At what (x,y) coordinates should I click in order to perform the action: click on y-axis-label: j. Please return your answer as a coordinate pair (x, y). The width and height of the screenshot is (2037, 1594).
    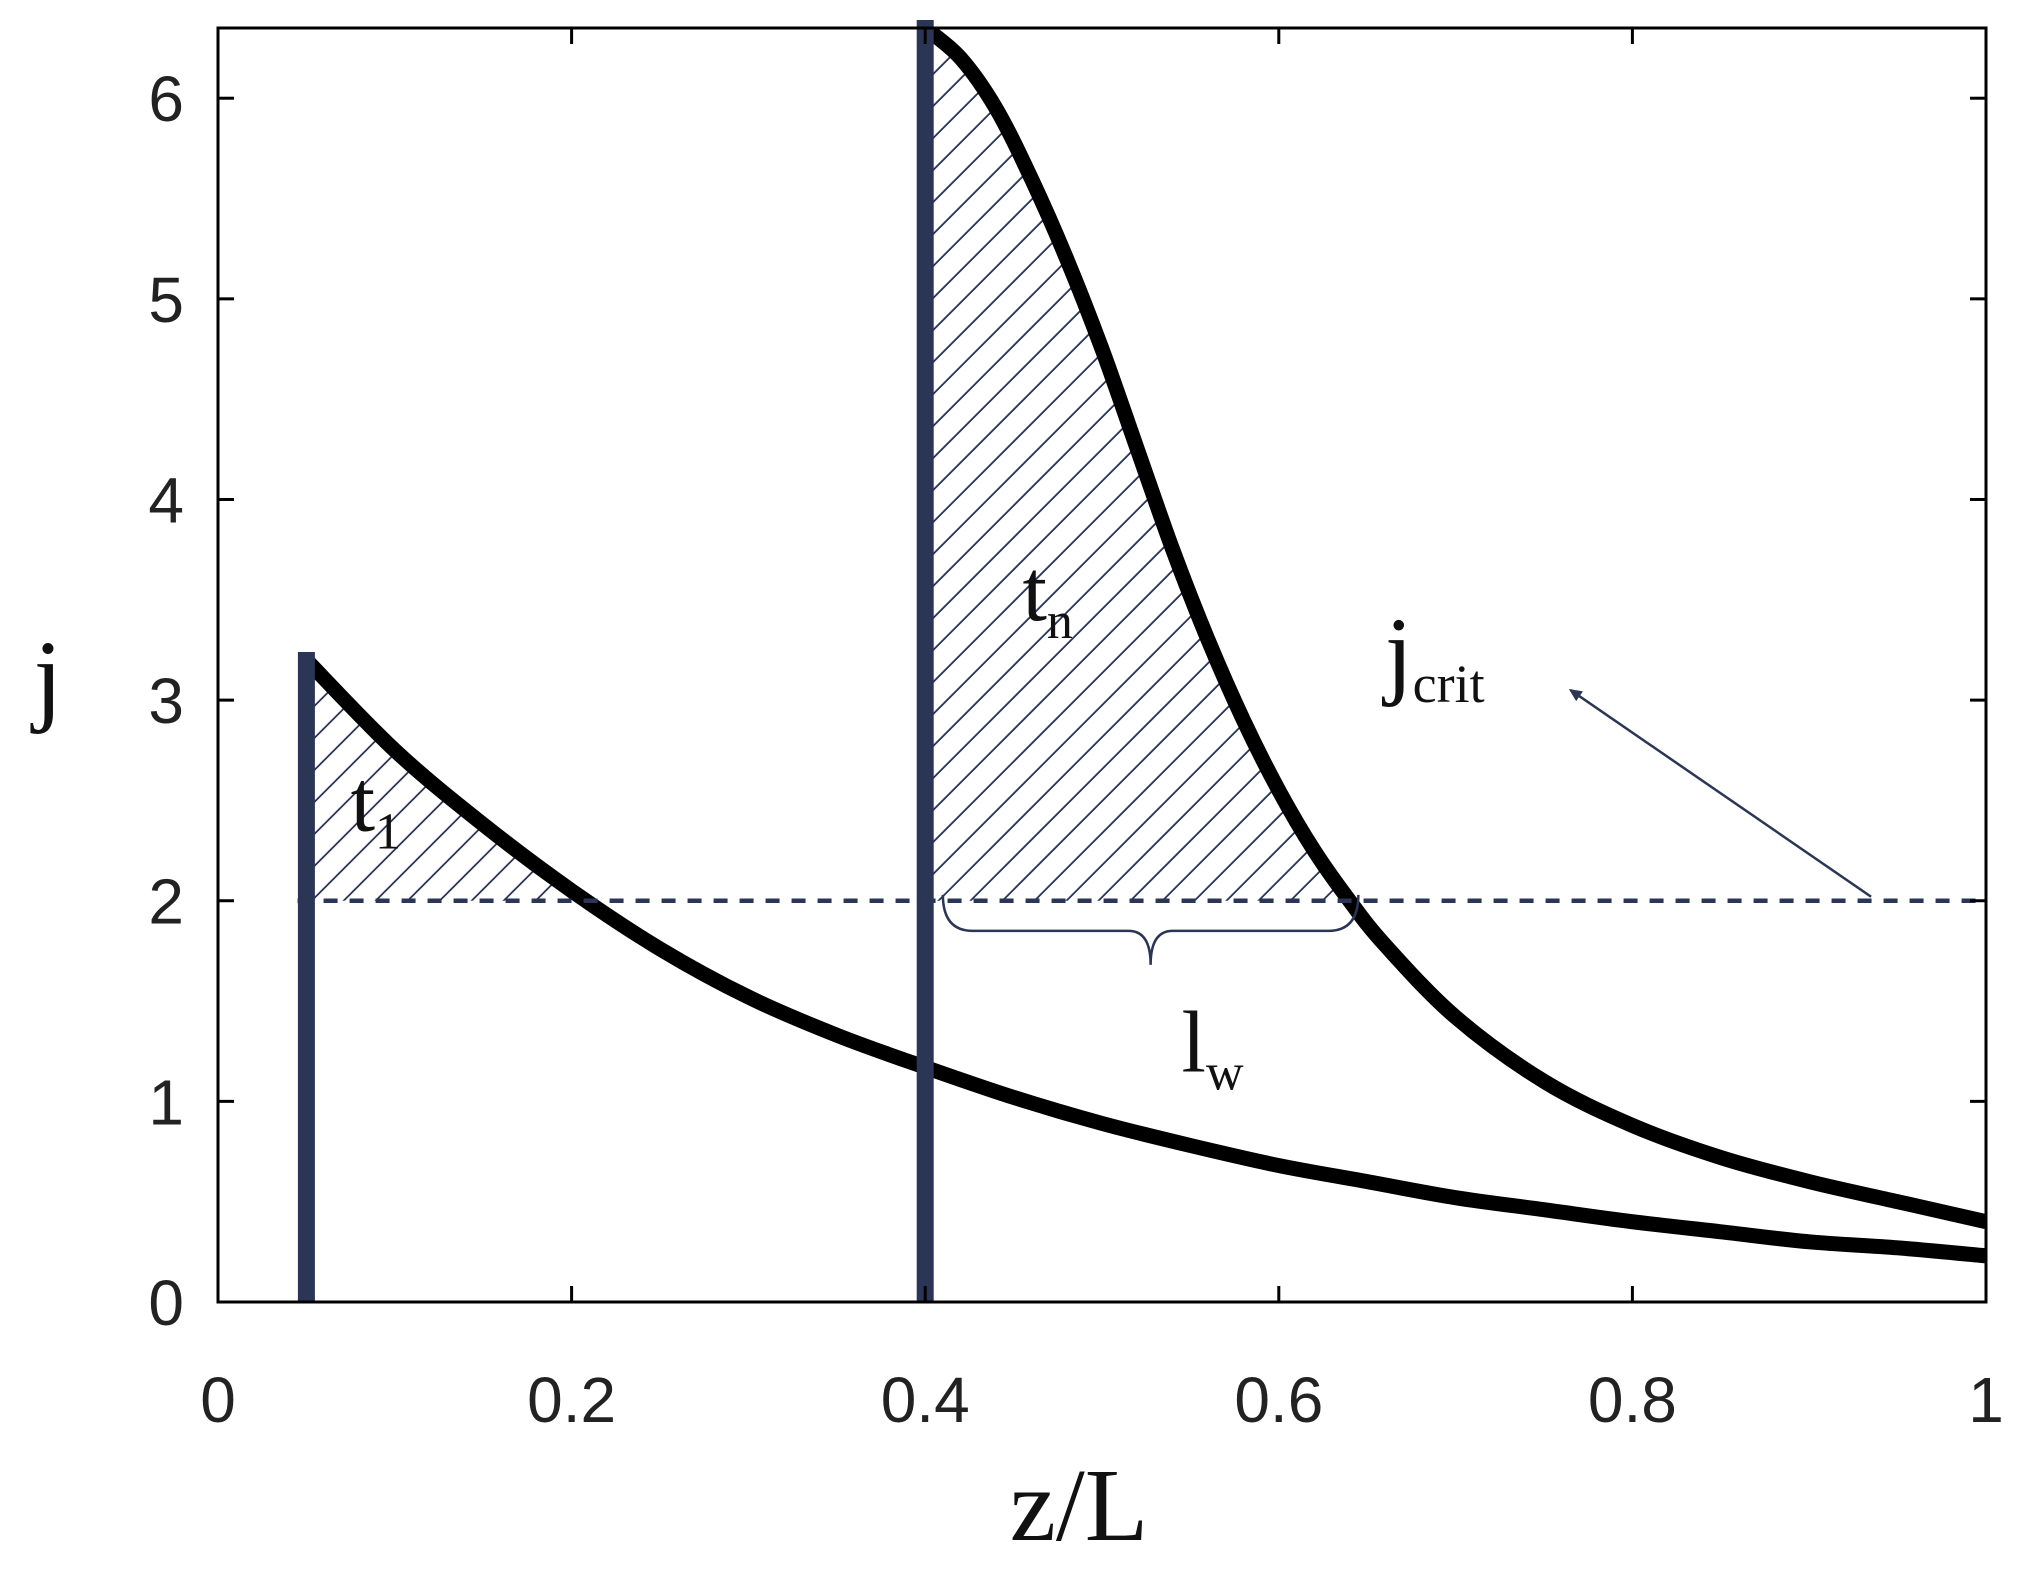
    Looking at the image, I should click on (47, 677).